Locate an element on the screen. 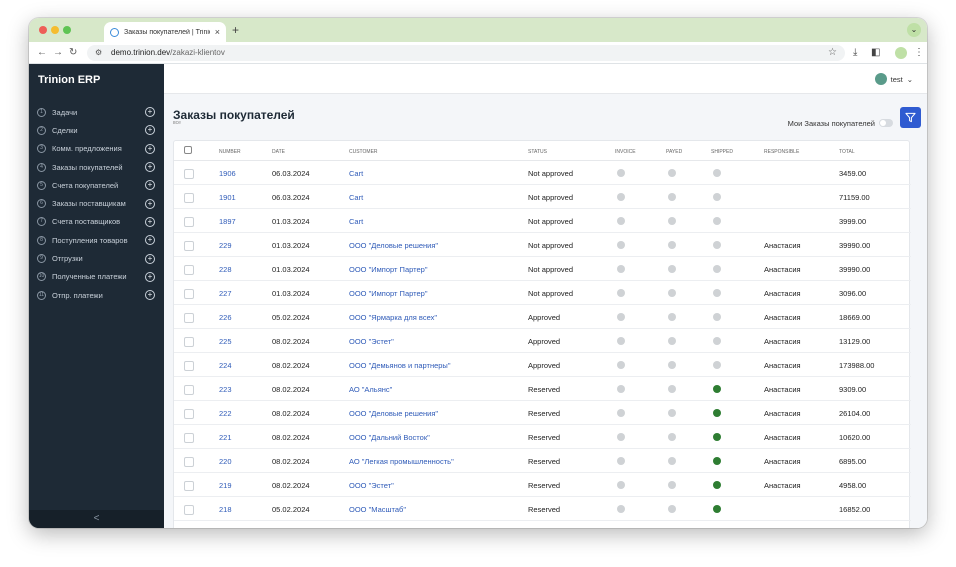  order-number-link: 225 is located at coordinates (225, 341).